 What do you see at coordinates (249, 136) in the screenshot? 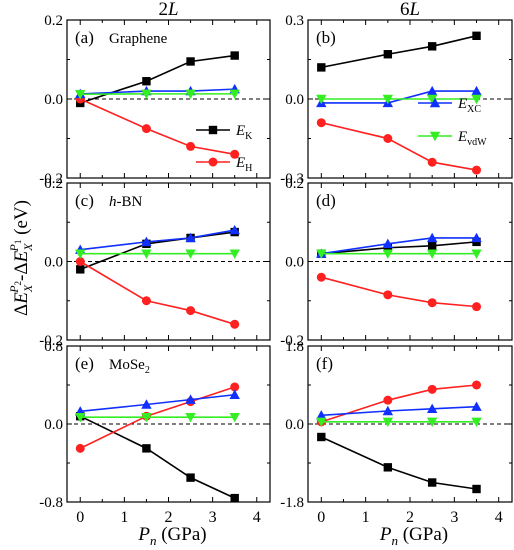
I see `legend-sub: K` at bounding box center [249, 136].